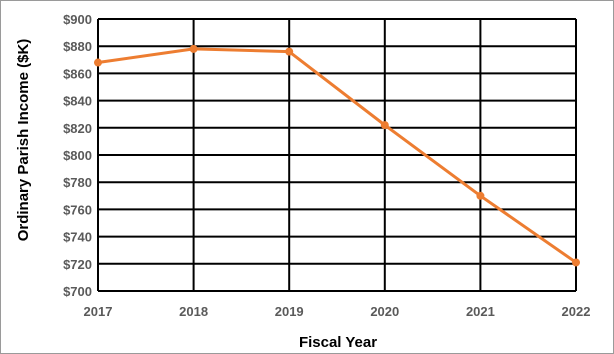  Describe the element at coordinates (77, 291) in the screenshot. I see `y-tick-label: $700` at that location.